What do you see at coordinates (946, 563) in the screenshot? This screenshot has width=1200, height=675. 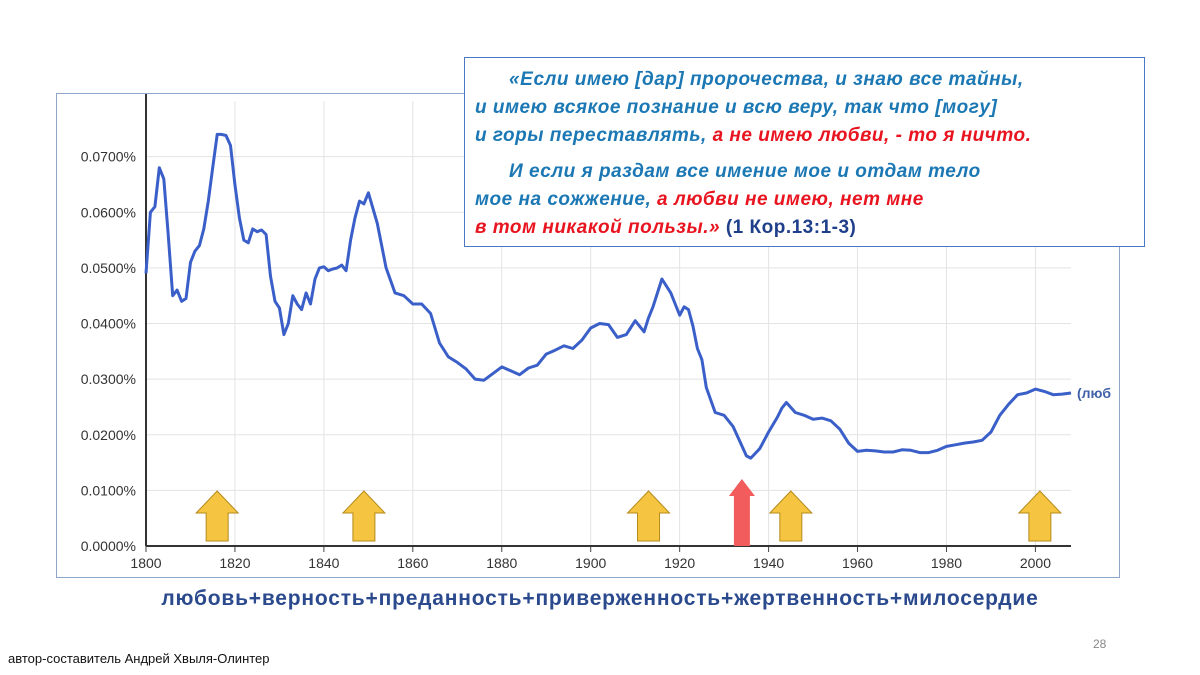 I see `x-tick-label: 1980` at bounding box center [946, 563].